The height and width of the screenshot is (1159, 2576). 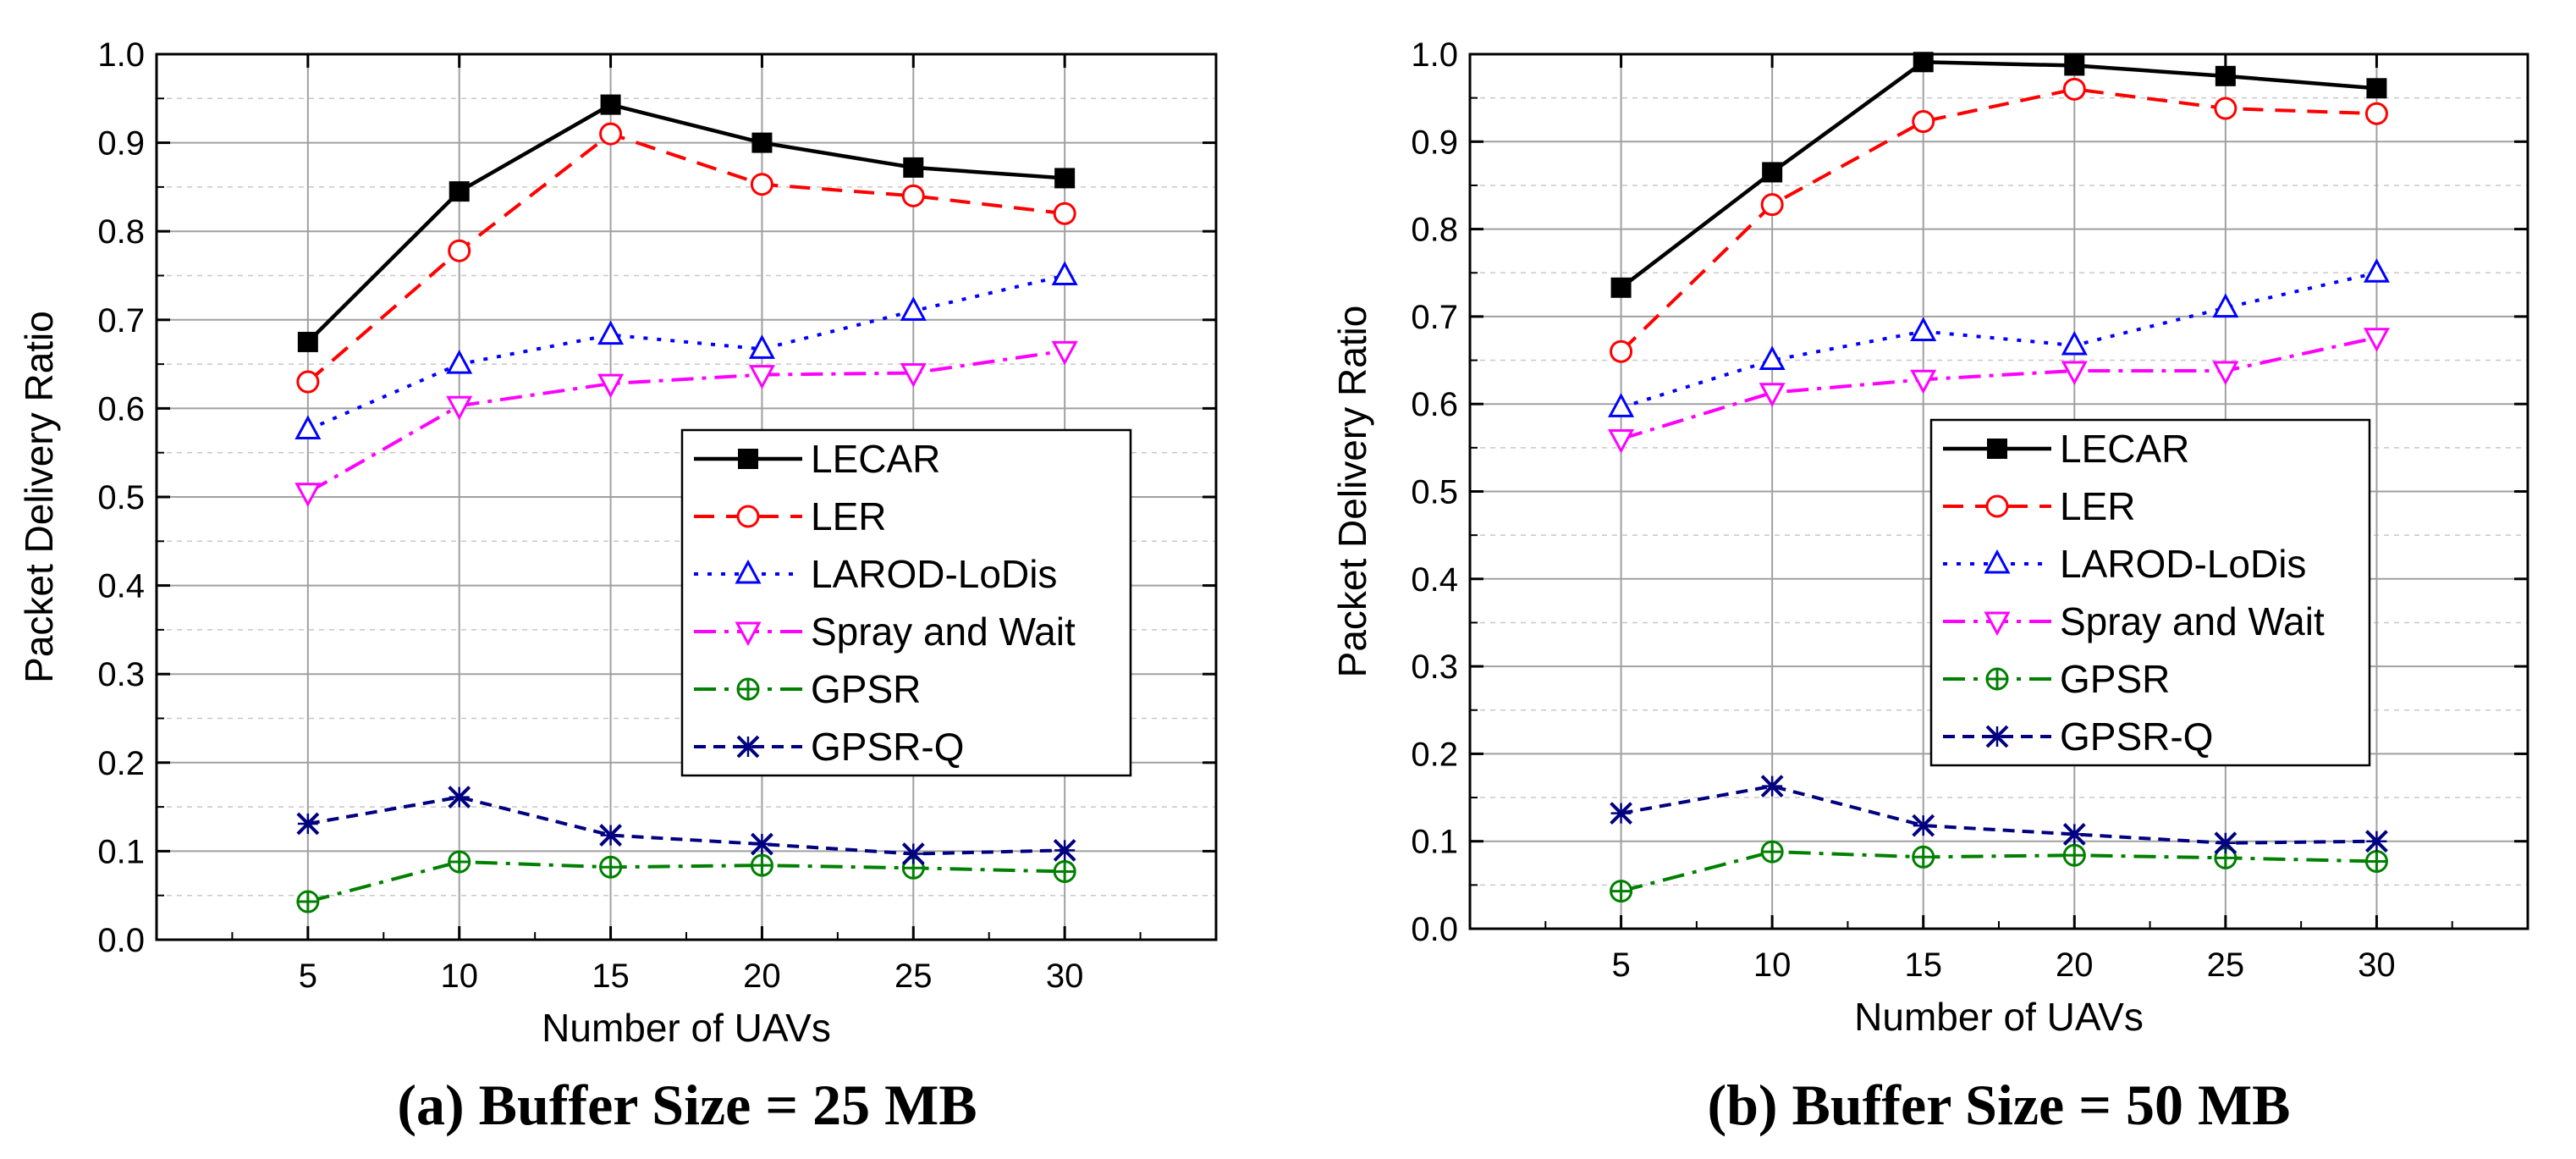 What do you see at coordinates (2115, 679) in the screenshot?
I see `legend-label: GPSR` at bounding box center [2115, 679].